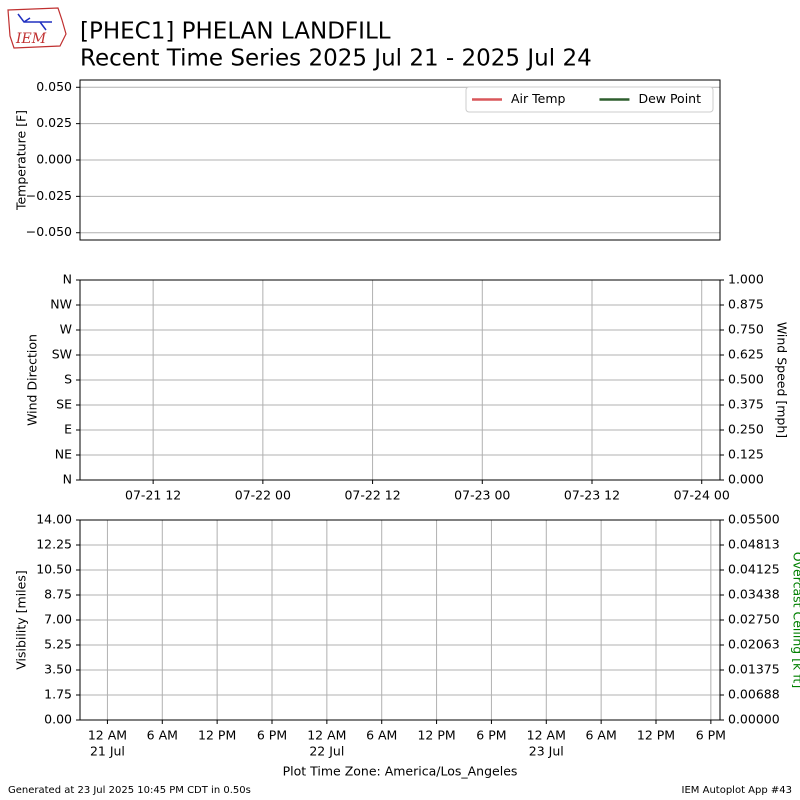 The width and height of the screenshot is (800, 800). What do you see at coordinates (482, 495) in the screenshot?
I see `x-tick-label: 07-23 00` at bounding box center [482, 495].